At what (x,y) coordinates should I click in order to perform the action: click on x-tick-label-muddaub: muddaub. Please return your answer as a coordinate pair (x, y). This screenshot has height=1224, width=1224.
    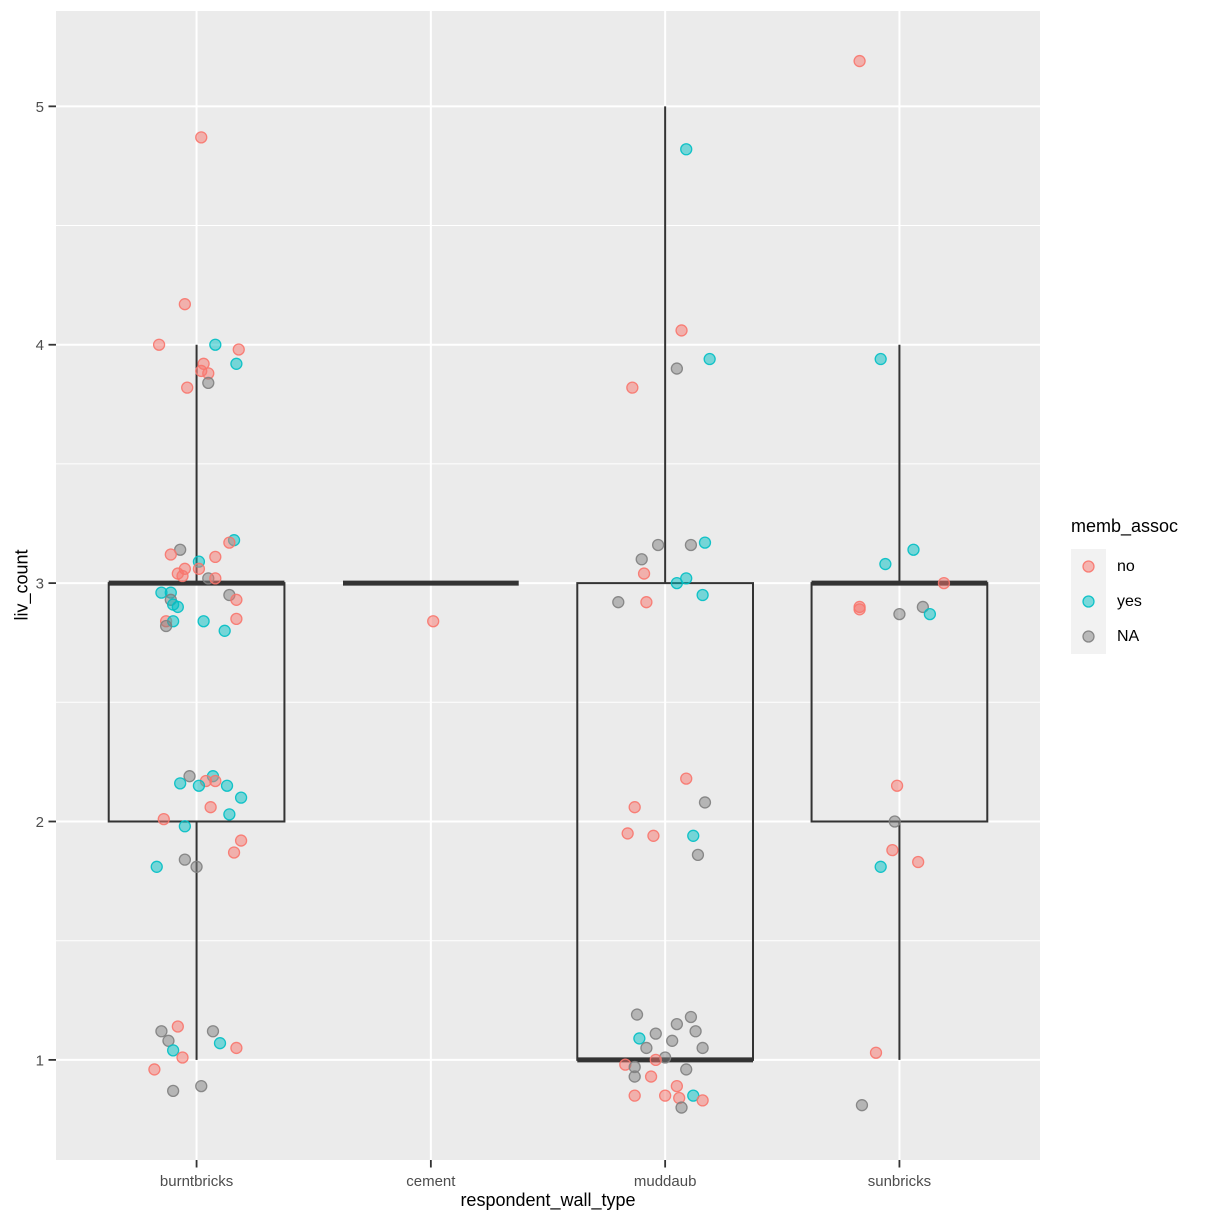
    Looking at the image, I should click on (665, 1181).